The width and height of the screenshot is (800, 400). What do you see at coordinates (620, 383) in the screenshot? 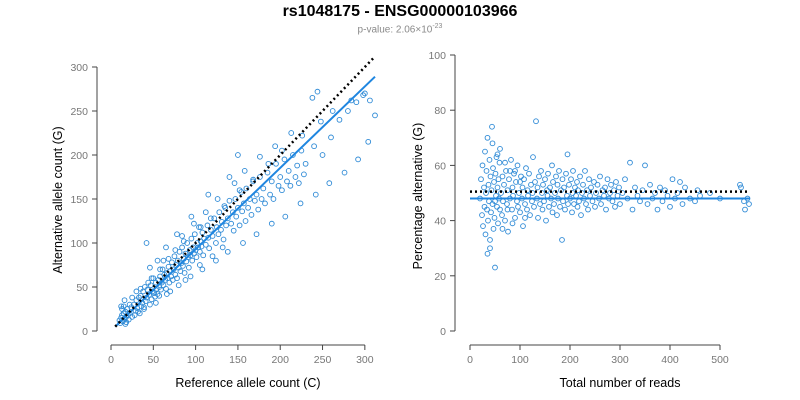
I see `right-x-axis-label: Total number of reads` at bounding box center [620, 383].